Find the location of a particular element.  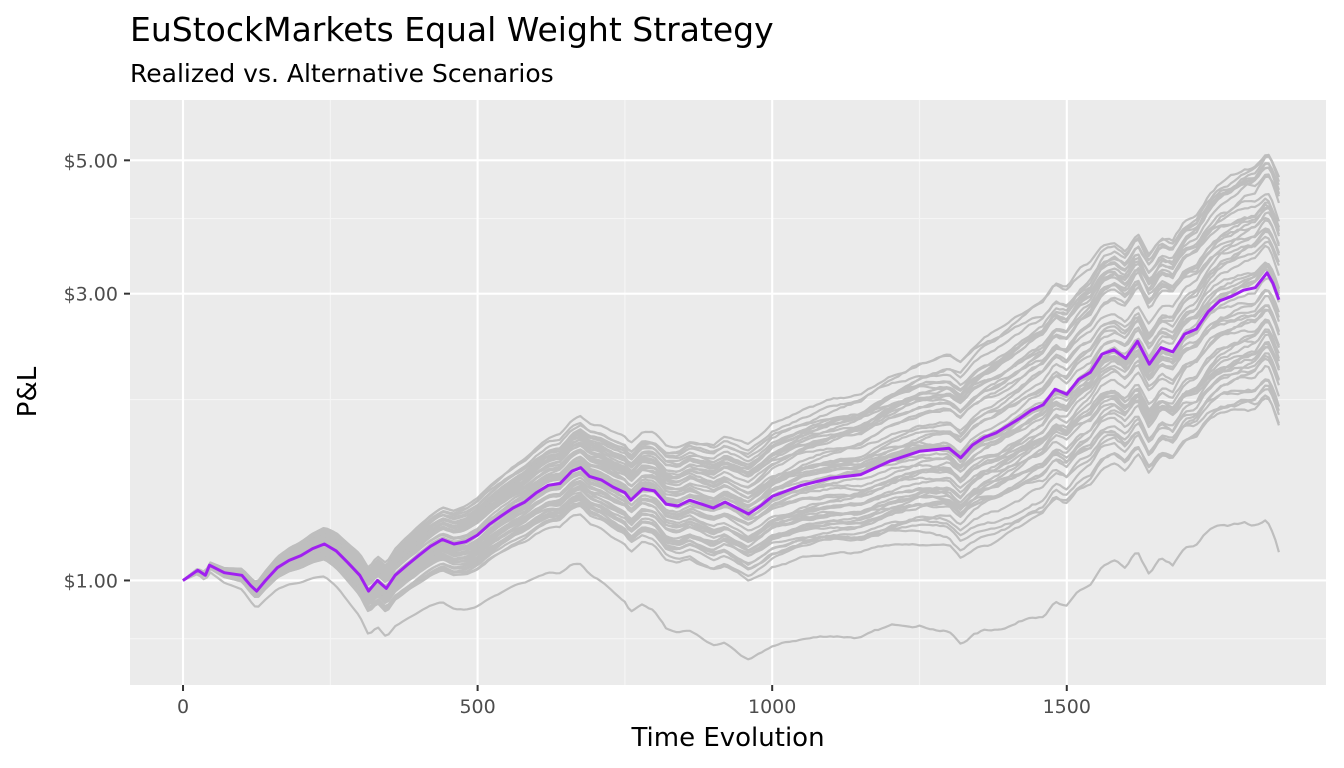

x-axis-title: Time Evolution is located at coordinates (727, 738).